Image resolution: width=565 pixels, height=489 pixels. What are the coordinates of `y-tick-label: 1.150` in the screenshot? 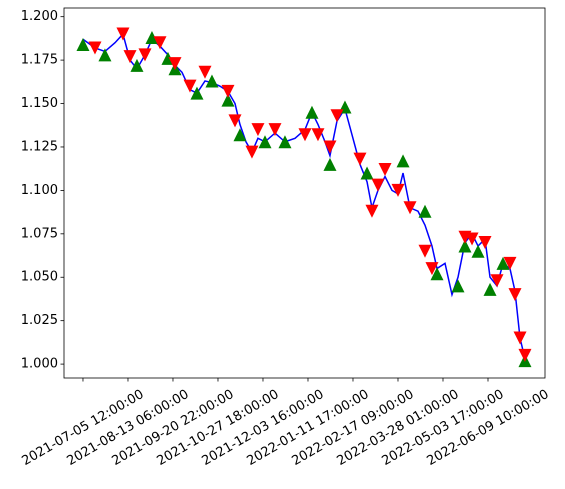 It's located at (39, 103).